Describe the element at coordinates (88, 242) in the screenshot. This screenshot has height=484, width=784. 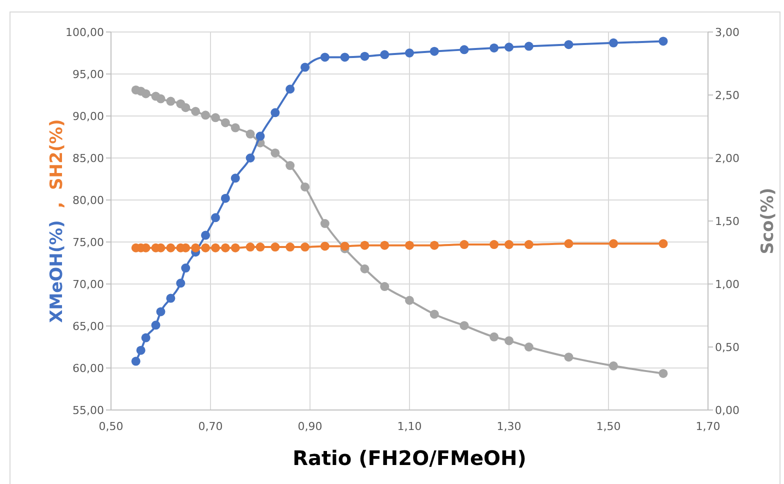
I see `y-tick-label: 75,00` at that location.